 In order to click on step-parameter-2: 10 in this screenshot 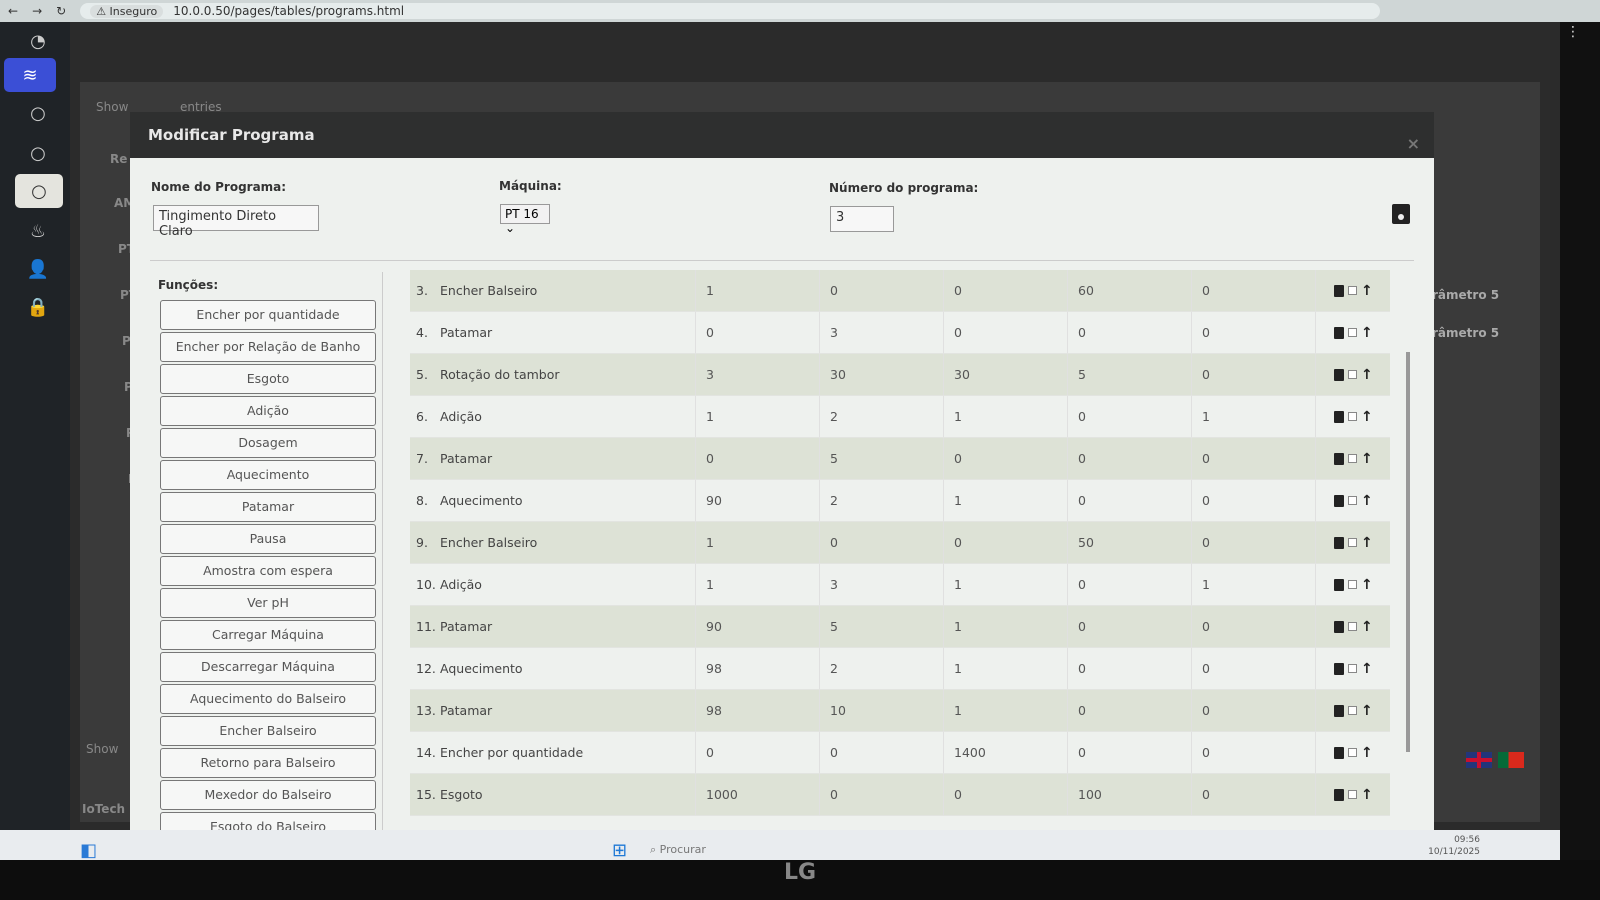, I will do `click(882, 710)`.